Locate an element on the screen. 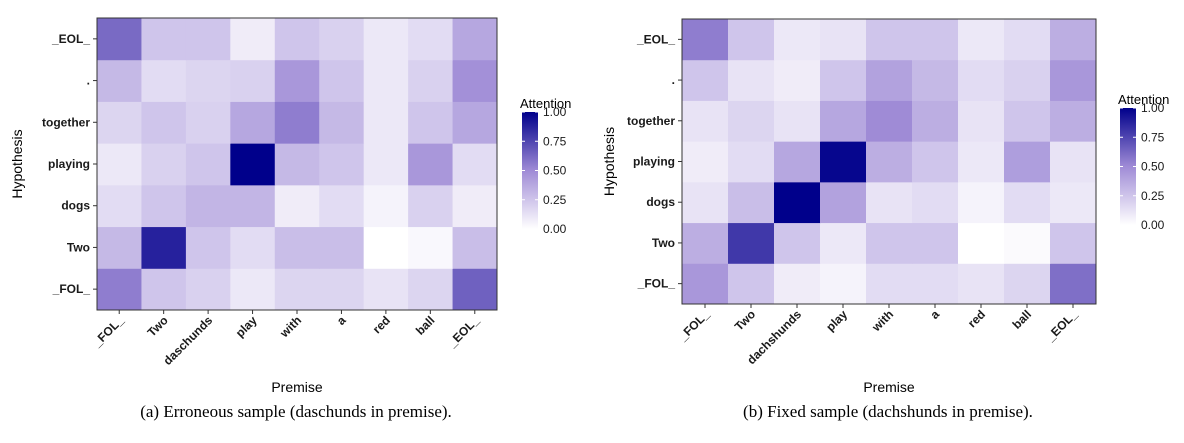  y-tick-label: _FOL_ is located at coordinates (656, 284).